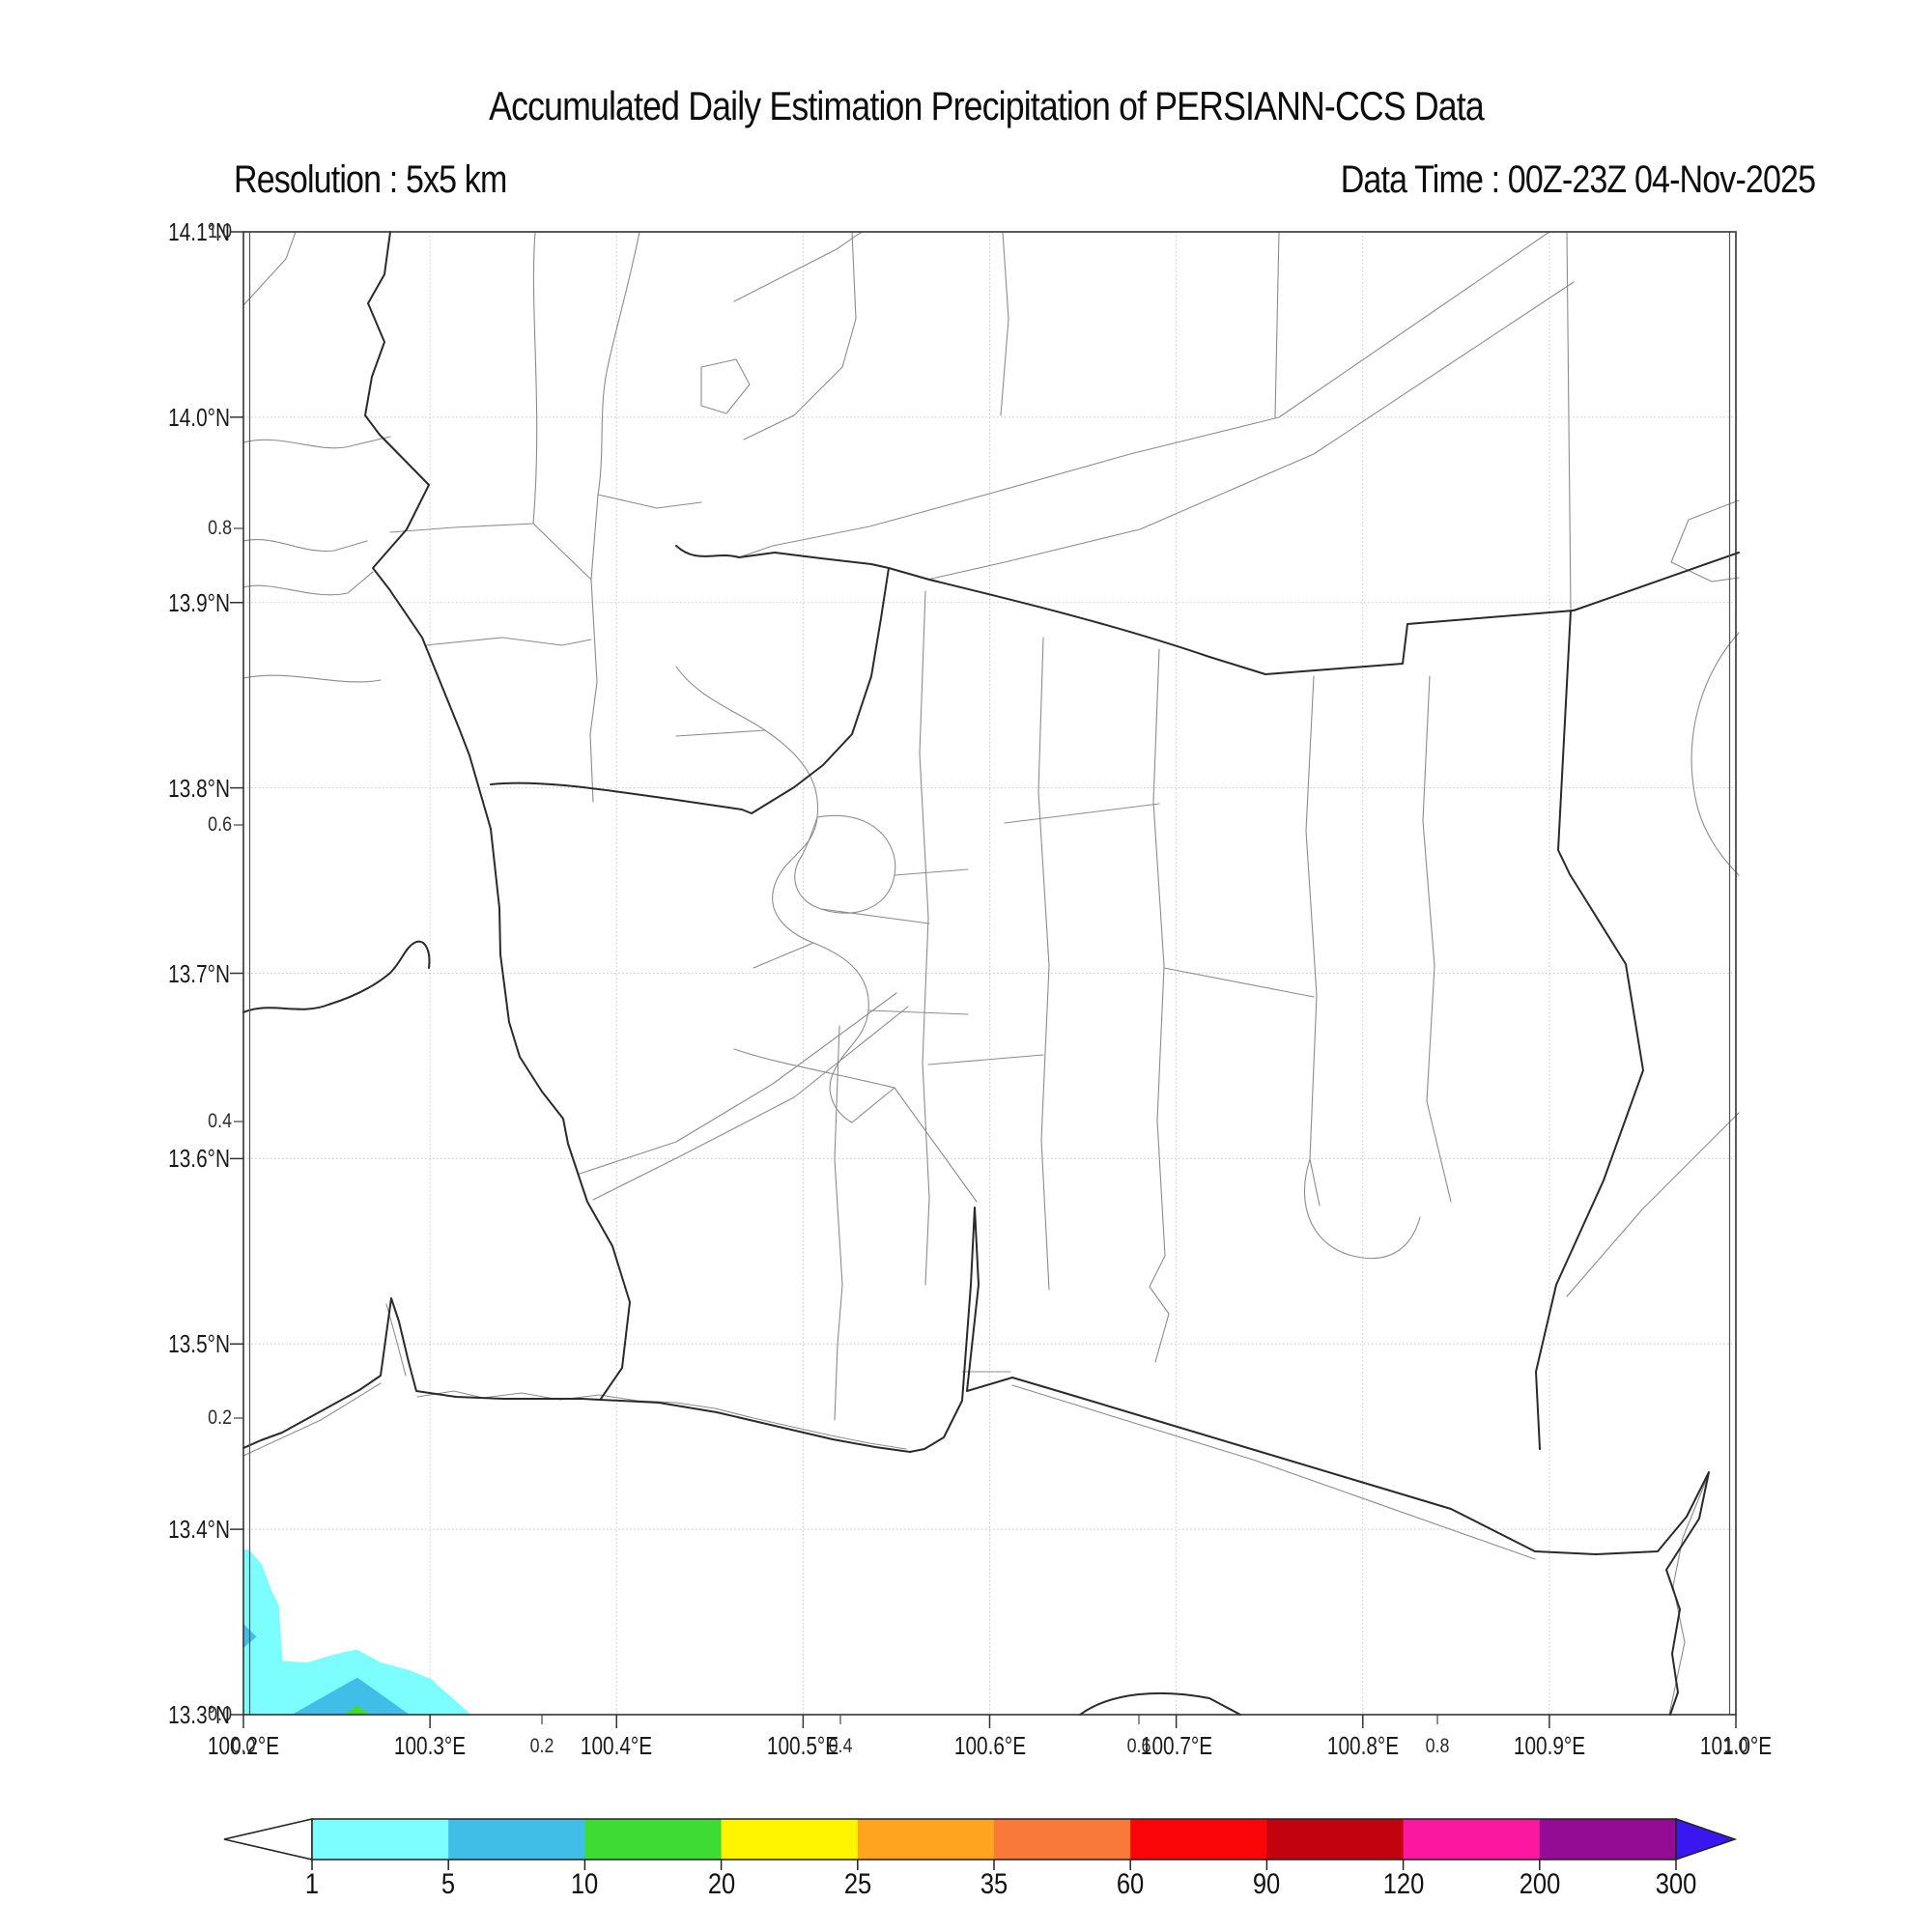 This screenshot has width=1932, height=1932. I want to click on y-tick-label: 13.5°N, so click(199, 1344).